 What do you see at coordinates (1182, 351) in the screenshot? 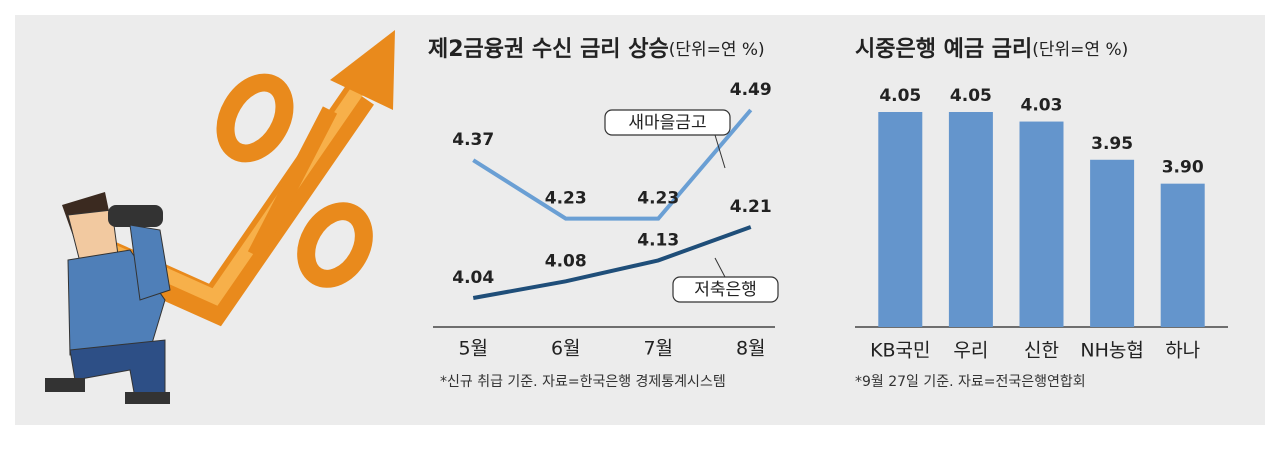
I see `x-tick-label: 하나` at bounding box center [1182, 351].